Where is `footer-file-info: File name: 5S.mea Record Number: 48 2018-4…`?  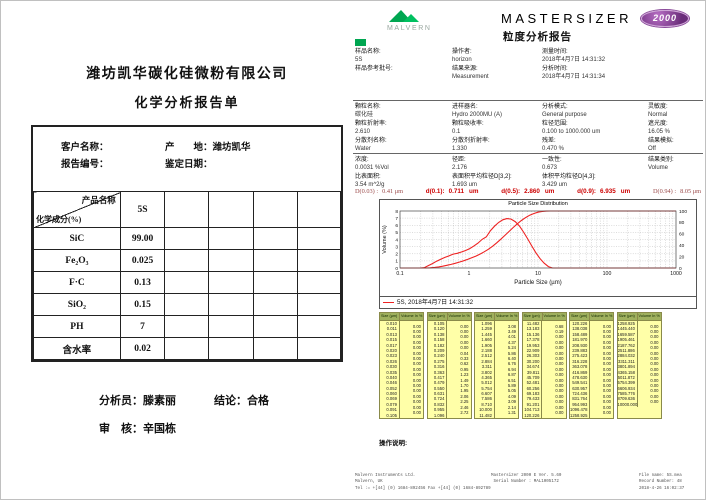 footer-file-info: File name: 5S.mea Record Number: 48 2018-4… is located at coordinates (661, 482).